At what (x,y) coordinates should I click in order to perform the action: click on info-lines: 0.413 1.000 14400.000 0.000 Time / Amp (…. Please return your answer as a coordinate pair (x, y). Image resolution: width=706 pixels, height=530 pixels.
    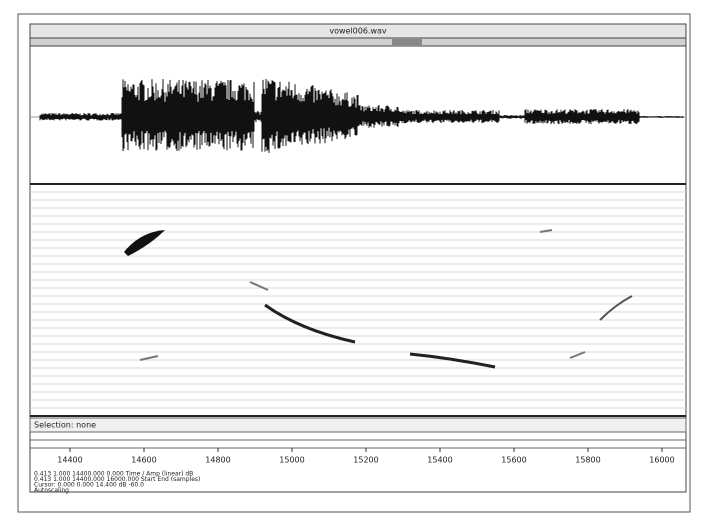
    Looking at the image, I should click on (117, 483).